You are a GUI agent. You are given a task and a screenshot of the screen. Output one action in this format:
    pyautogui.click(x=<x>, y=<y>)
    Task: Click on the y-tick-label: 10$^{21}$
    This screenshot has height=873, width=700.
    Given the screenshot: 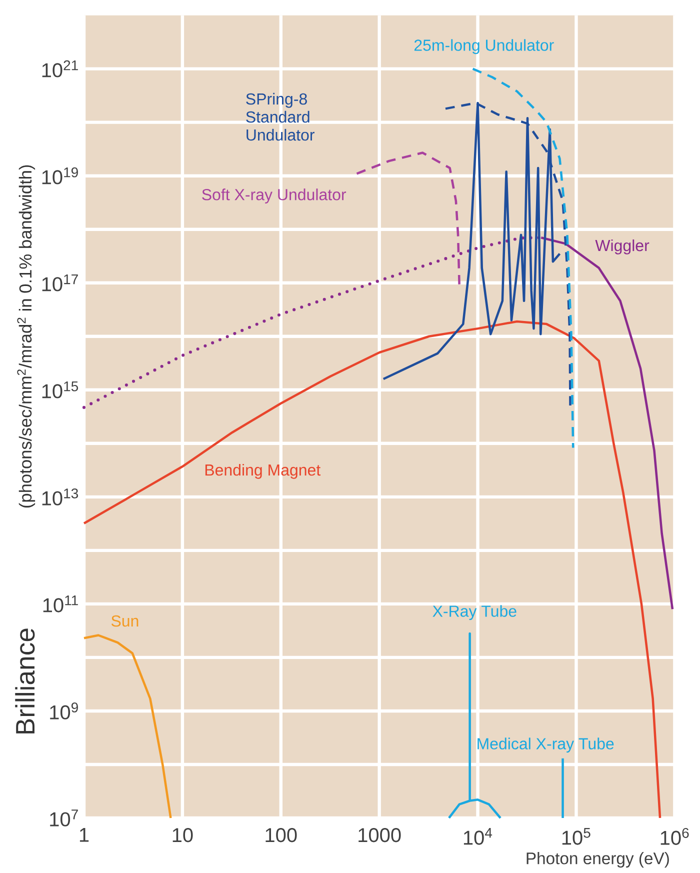 What is the action you would take?
    pyautogui.click(x=60, y=69)
    